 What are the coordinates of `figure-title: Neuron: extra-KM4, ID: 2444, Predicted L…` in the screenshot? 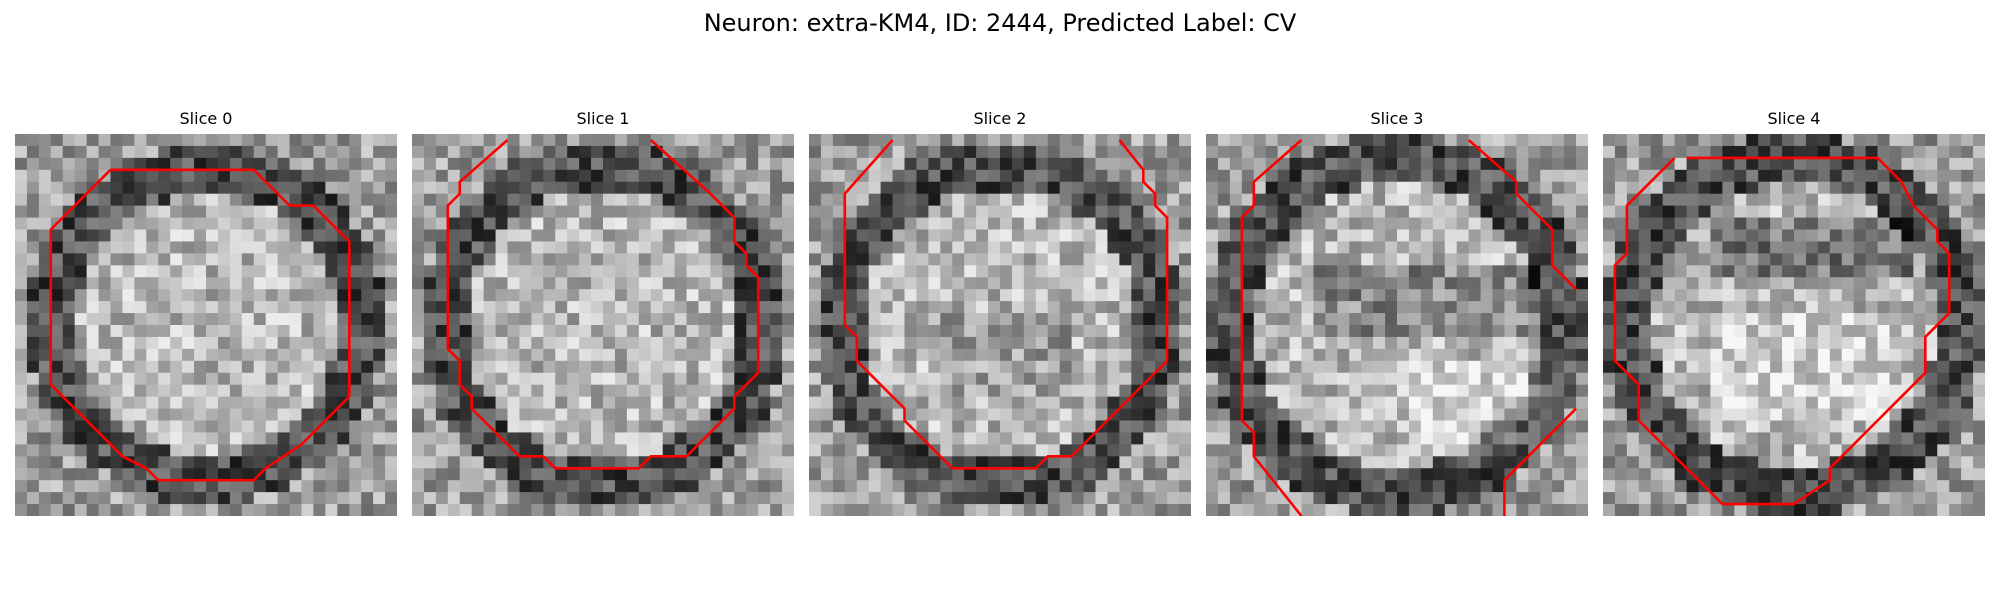 It's located at (1000, 23).